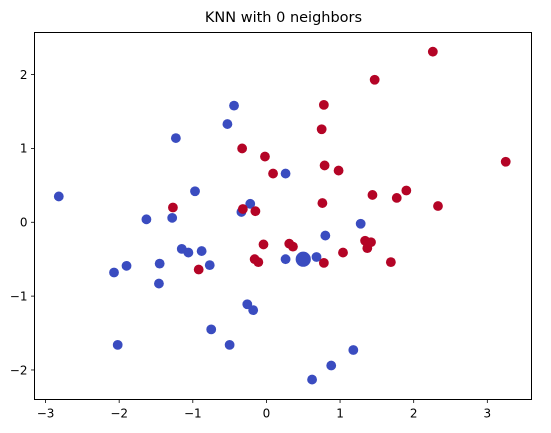 The height and width of the screenshot is (433, 551). Describe the element at coordinates (24, 149) in the screenshot. I see `y-tick-label: 1` at that location.